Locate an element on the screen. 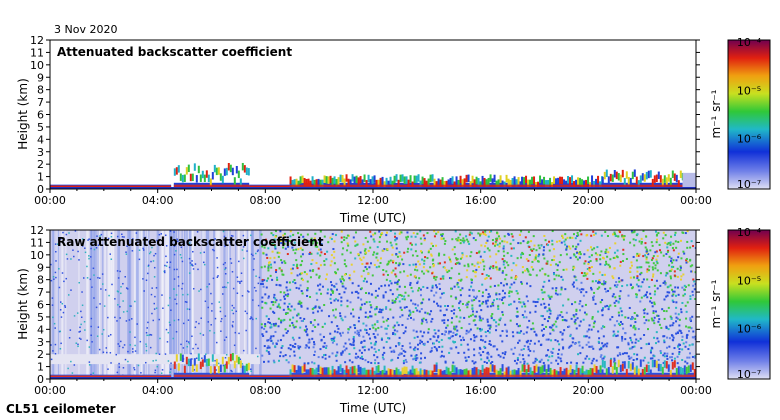  colorbar-2-scale is located at coordinates (749, 304).